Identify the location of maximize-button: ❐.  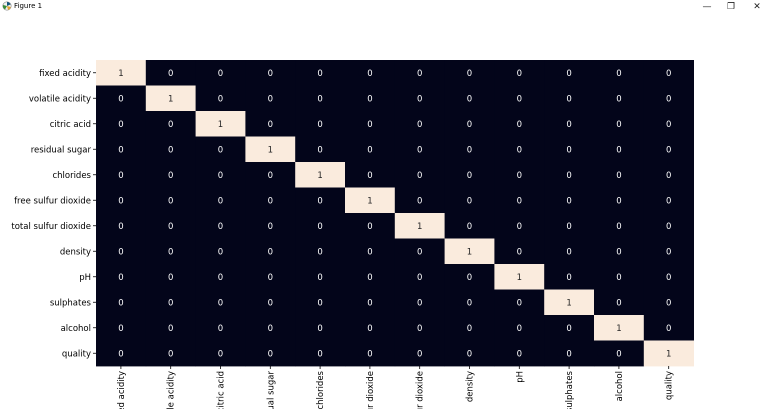
(731, 6).